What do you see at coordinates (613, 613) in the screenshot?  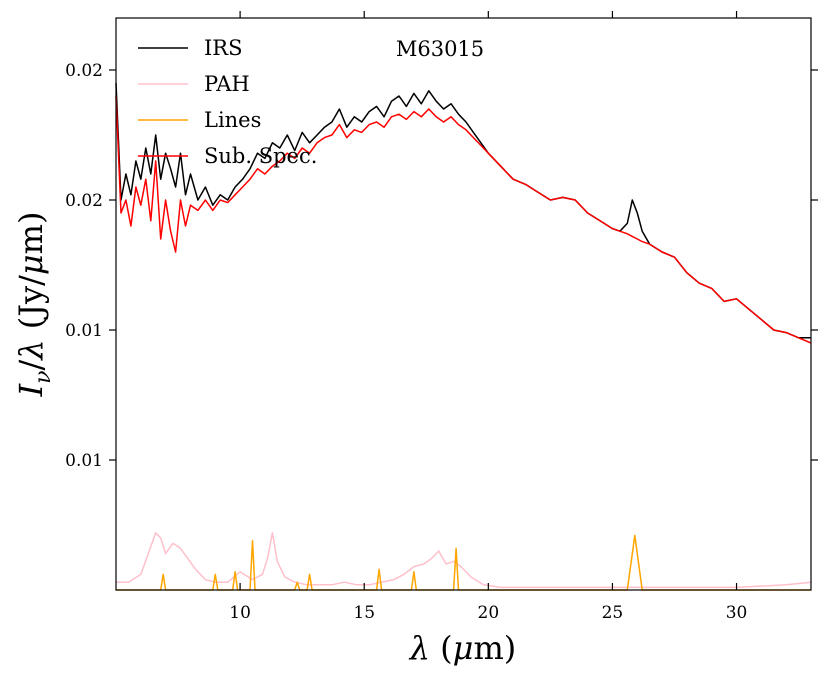 I see `x-tick-label: 25` at bounding box center [613, 613].